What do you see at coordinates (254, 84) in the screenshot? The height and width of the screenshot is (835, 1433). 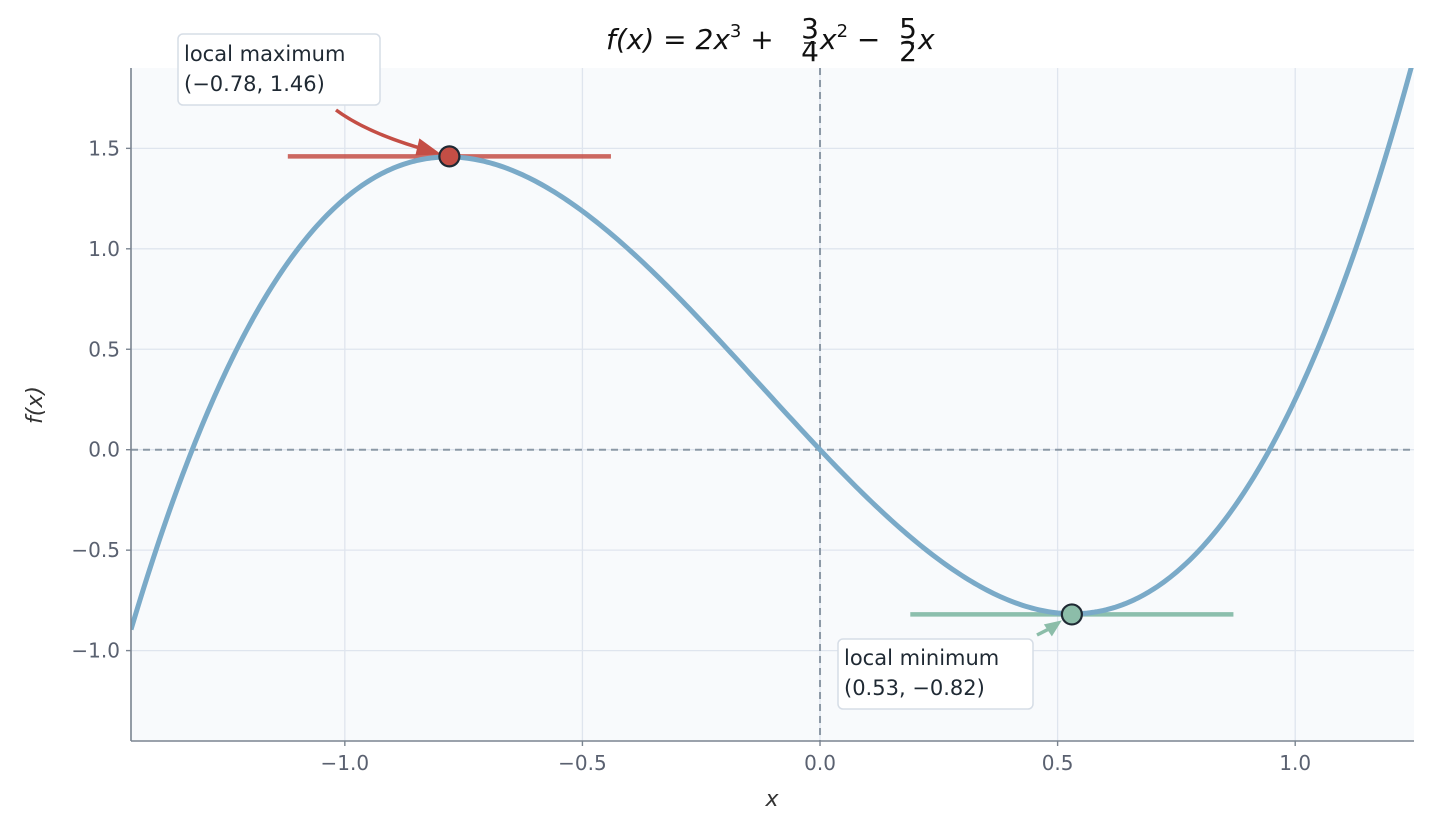 I see `annotation-max-line2: (−0.78, 1.46)` at bounding box center [254, 84].